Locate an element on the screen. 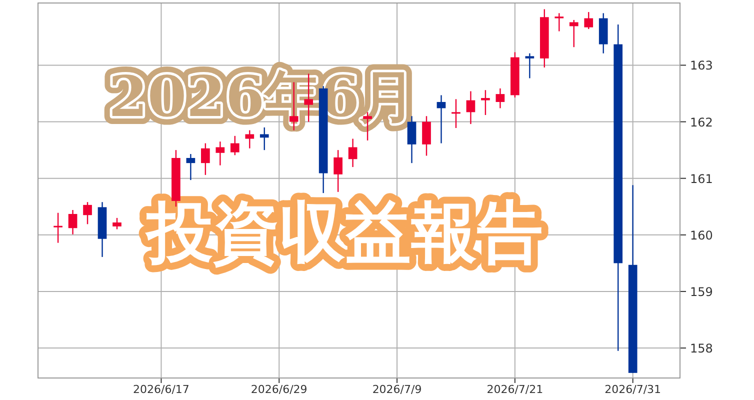  x-tick-label: 2026/7/31 is located at coordinates (633, 389).